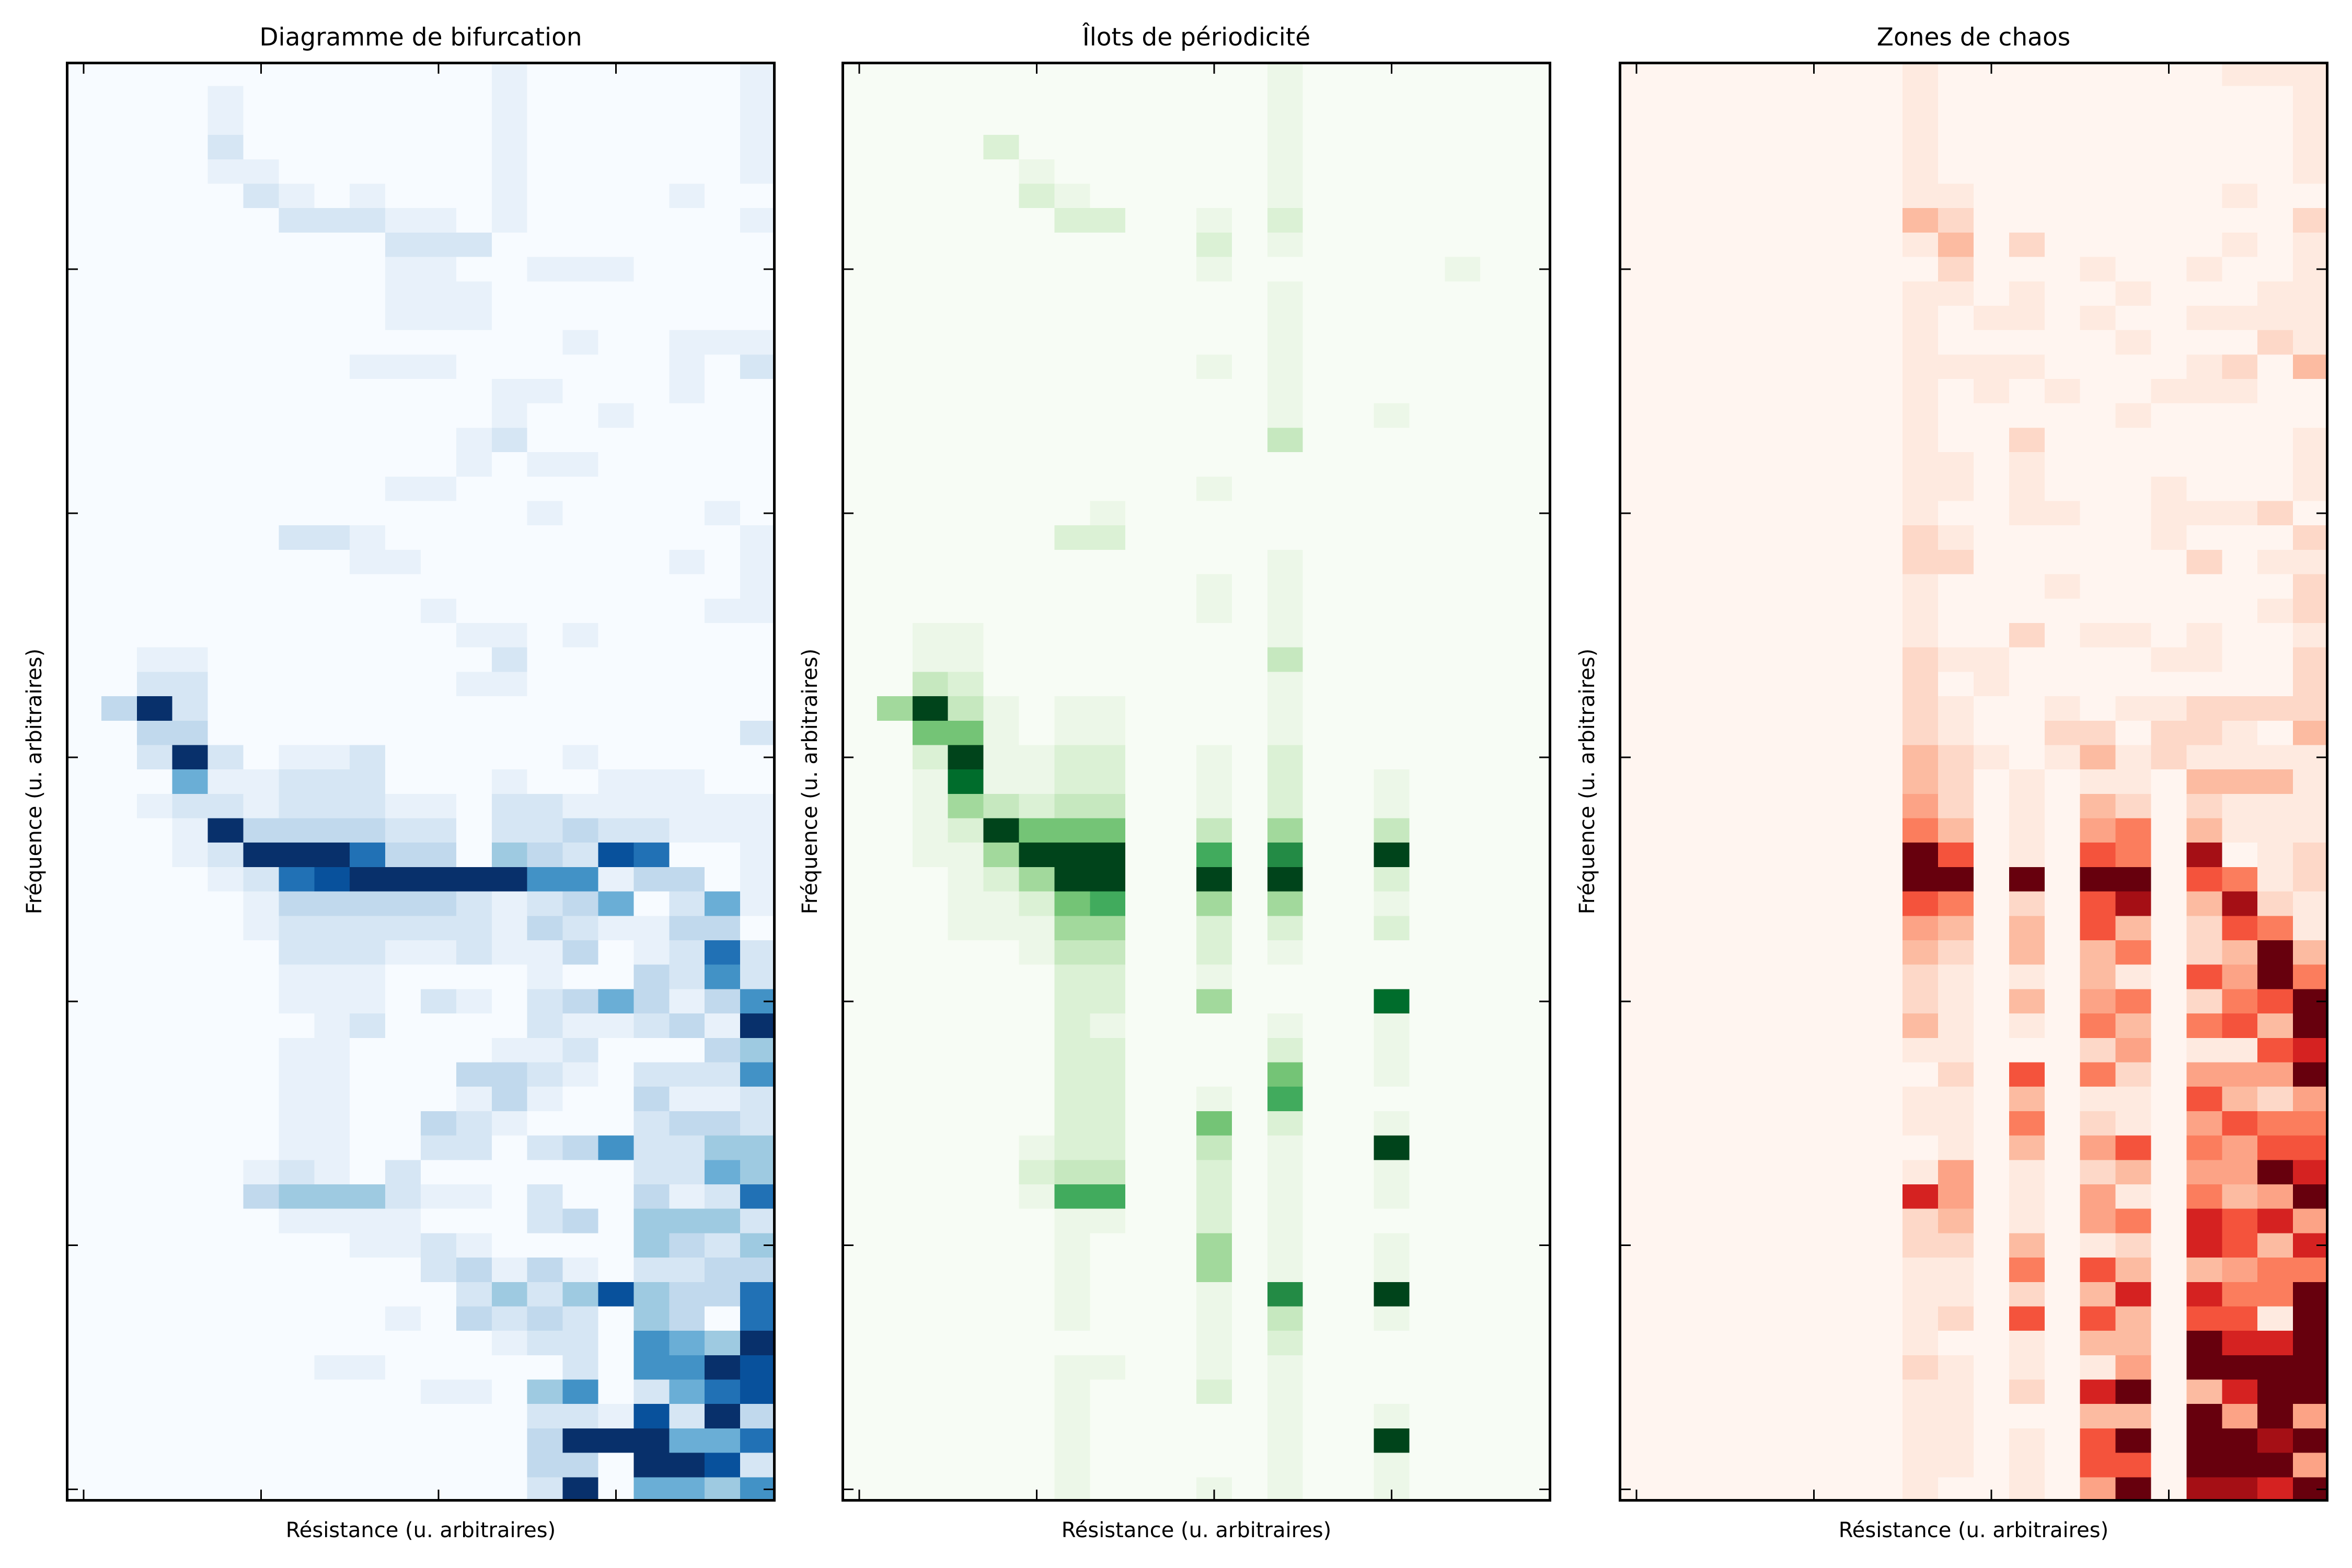 Image resolution: width=2352 pixels, height=1568 pixels. I want to click on y-axis-label: Fréquence (u. arbitraires), so click(810, 781).